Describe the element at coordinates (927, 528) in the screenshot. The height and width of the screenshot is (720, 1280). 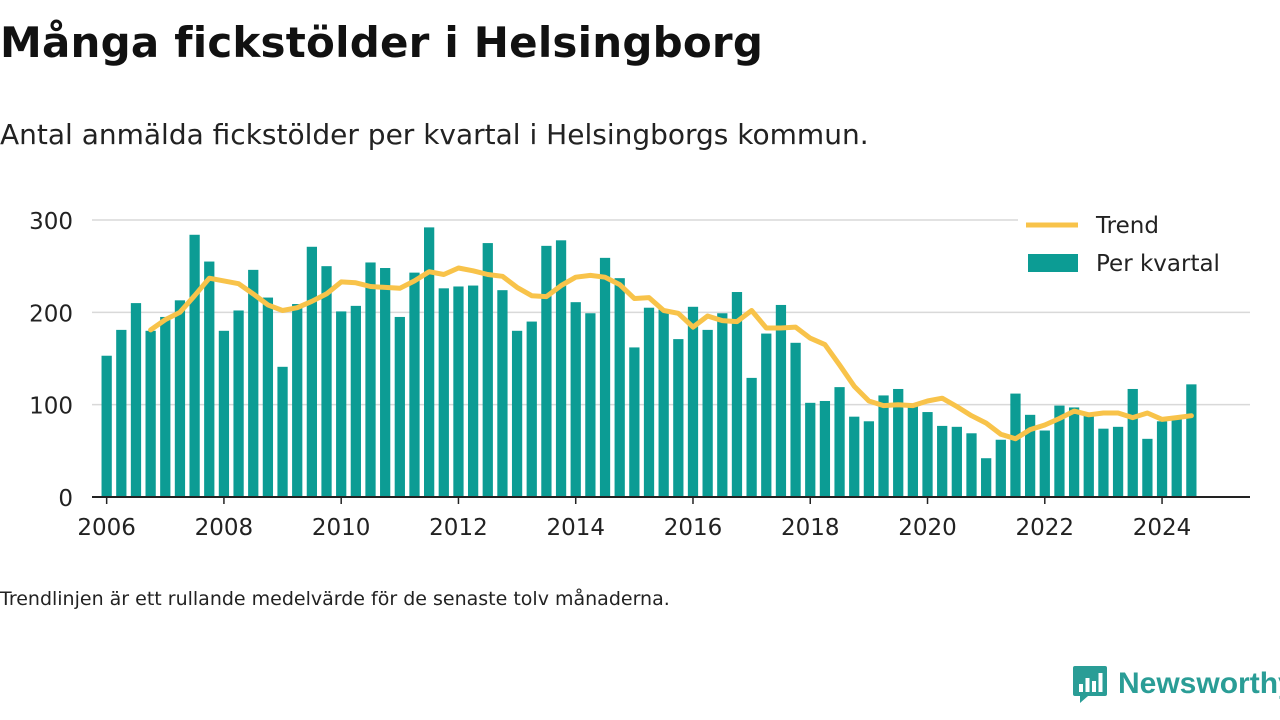
I see `x-tick-label: 2020` at that location.